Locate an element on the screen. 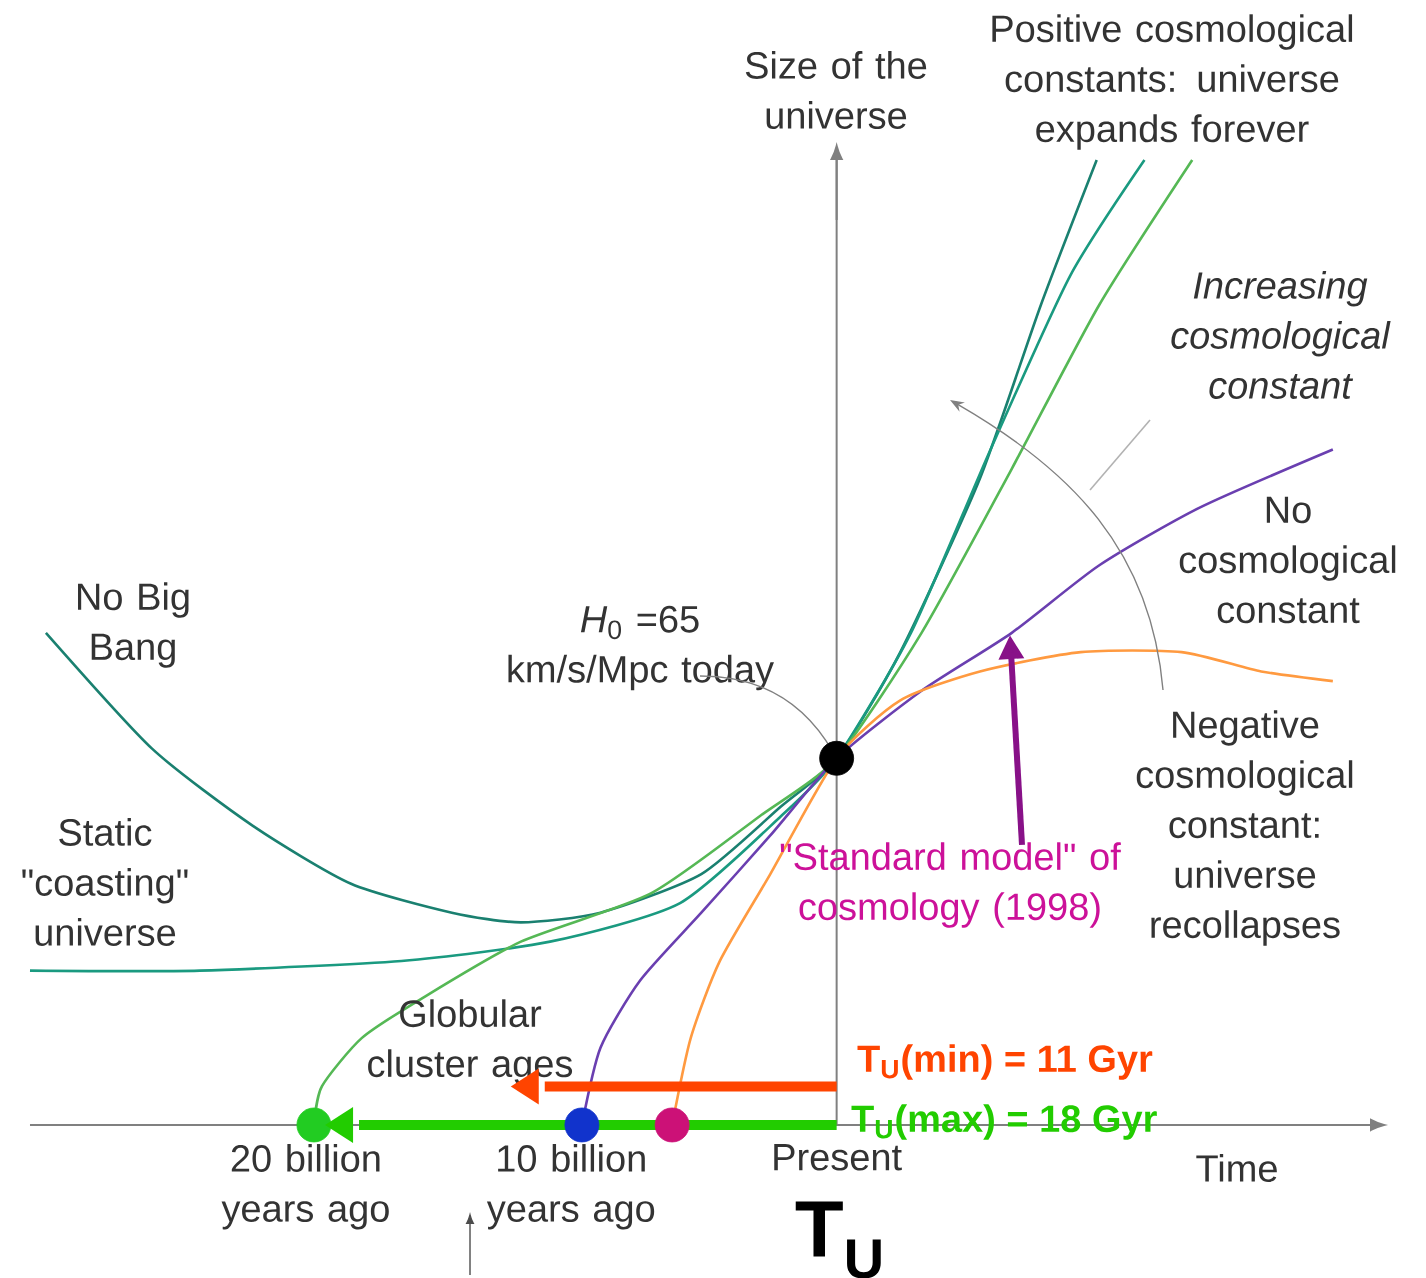 This screenshot has width=1426, height=1278. annotation: "Standard model" of cosmology (1998) is located at coordinates (950, 885).